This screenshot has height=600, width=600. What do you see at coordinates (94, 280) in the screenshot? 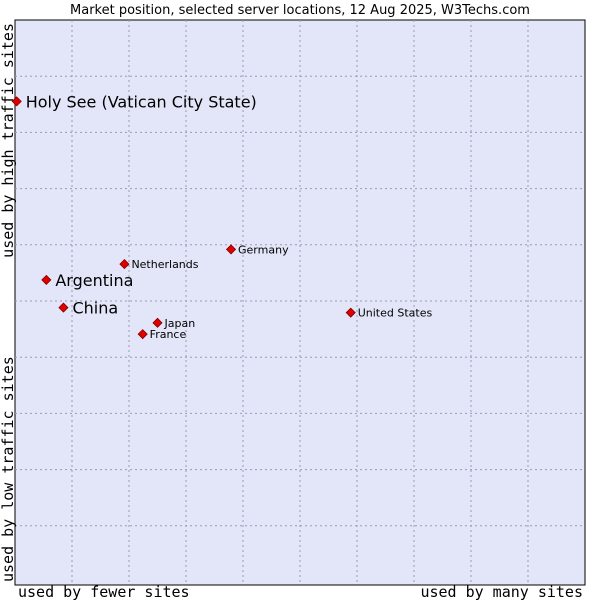
I see `point-label-argentina: Argentina` at bounding box center [94, 280].